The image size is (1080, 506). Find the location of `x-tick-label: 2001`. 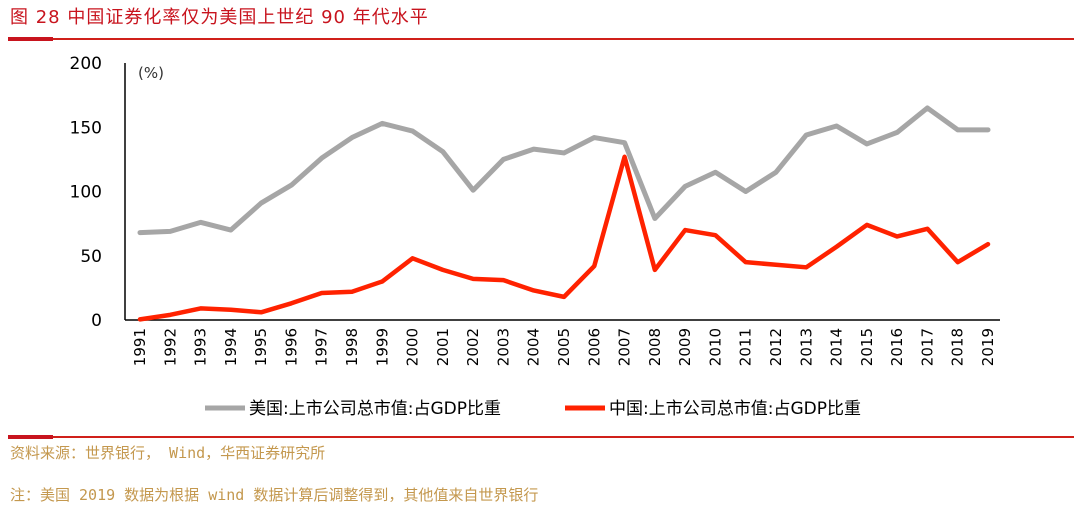

x-tick-label: 2001 is located at coordinates (443, 347).